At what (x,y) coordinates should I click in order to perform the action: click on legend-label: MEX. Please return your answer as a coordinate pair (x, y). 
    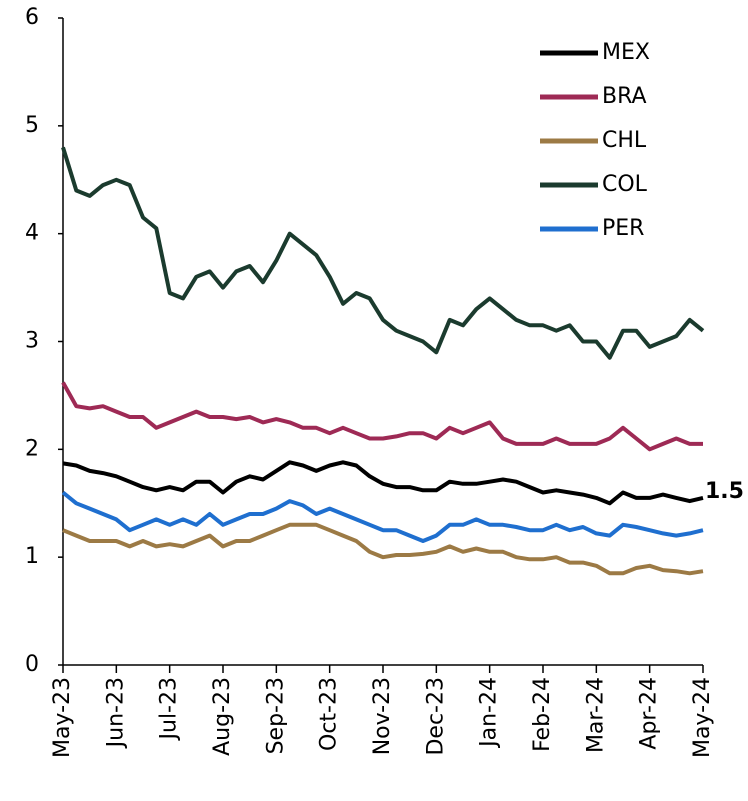
    Looking at the image, I should click on (626, 52).